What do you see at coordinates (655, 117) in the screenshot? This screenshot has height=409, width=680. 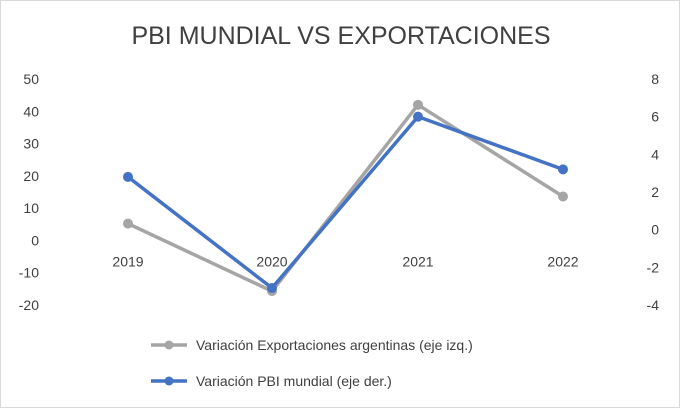 I see `right-tick-label: 6` at bounding box center [655, 117].